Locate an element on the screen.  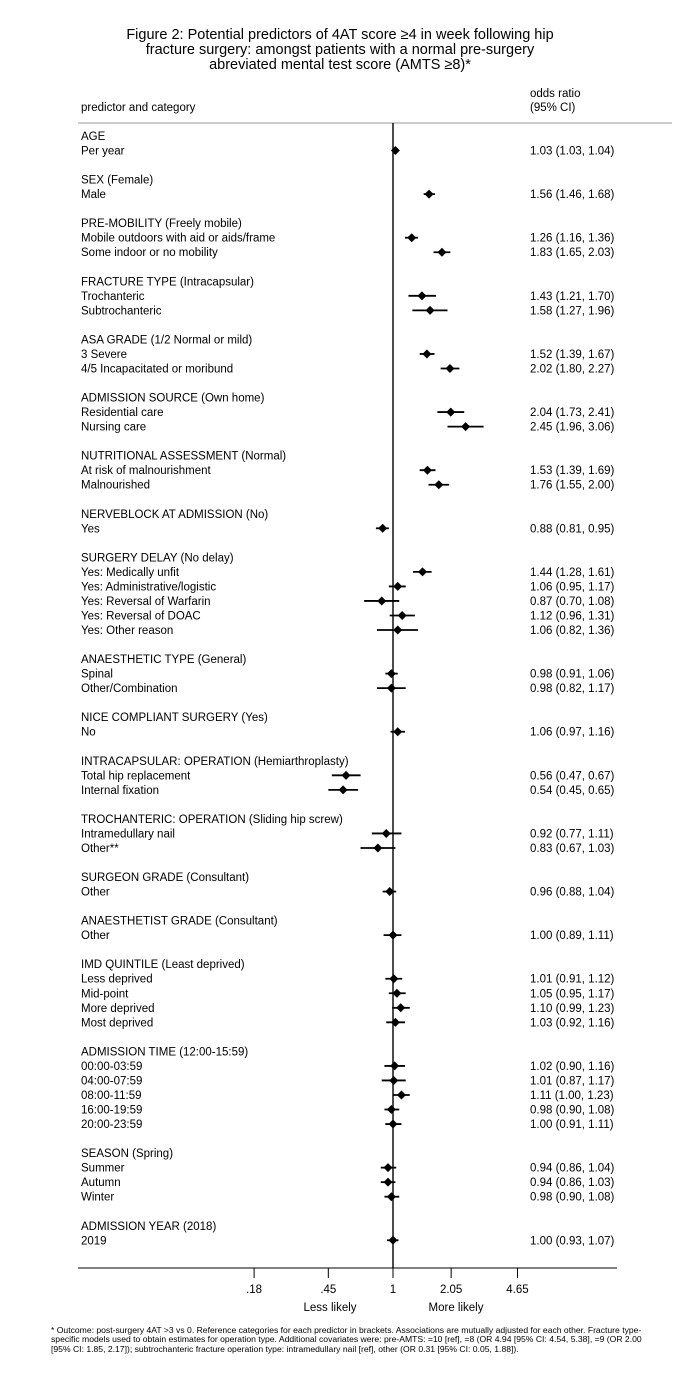
group-heading: PRE-MOBILITY (Freely mobile) is located at coordinates (161, 224).